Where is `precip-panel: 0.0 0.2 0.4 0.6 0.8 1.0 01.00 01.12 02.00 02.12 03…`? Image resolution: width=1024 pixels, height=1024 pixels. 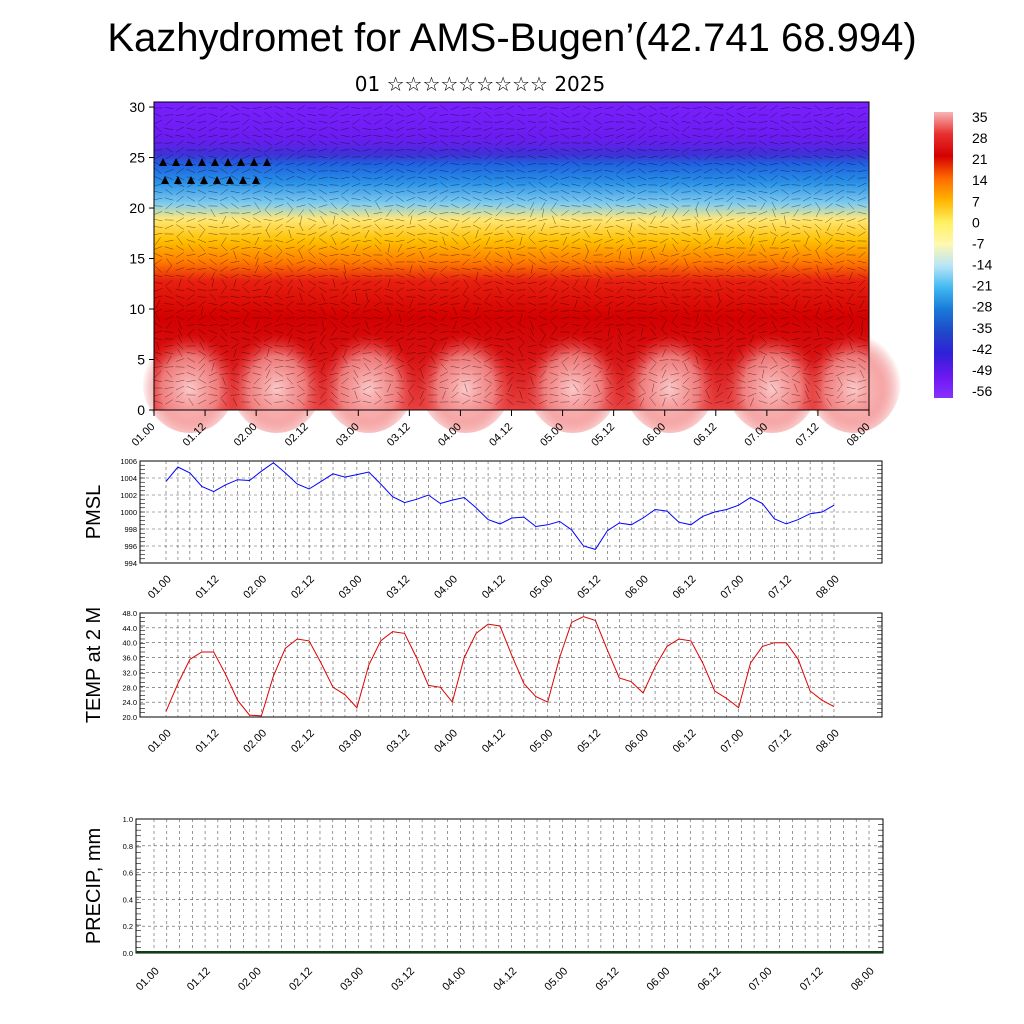 precip-panel: 0.0 0.2 0.4 0.6 0.8 1.0 01.00 01.12 02.00 02.12 03… is located at coordinates (483, 904).